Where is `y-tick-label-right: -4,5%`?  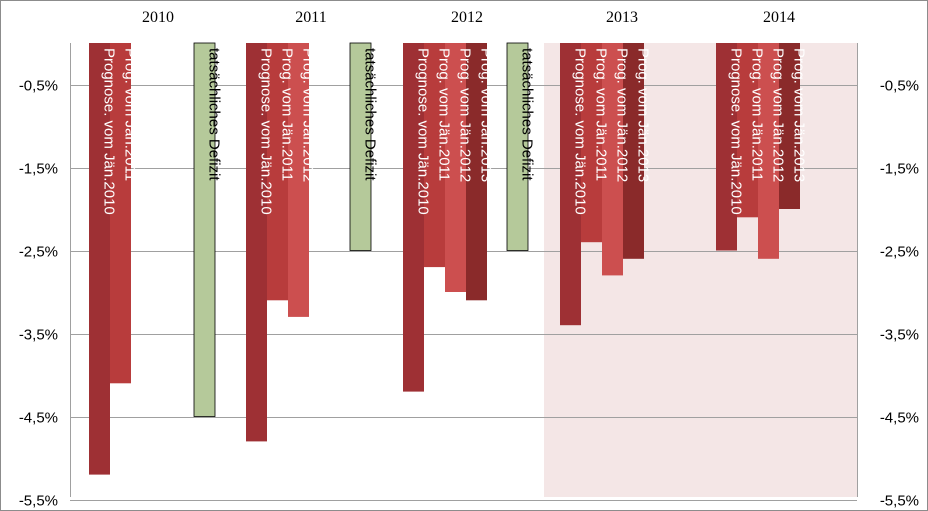
y-tick-label-right: -4,5% is located at coordinates (899, 418).